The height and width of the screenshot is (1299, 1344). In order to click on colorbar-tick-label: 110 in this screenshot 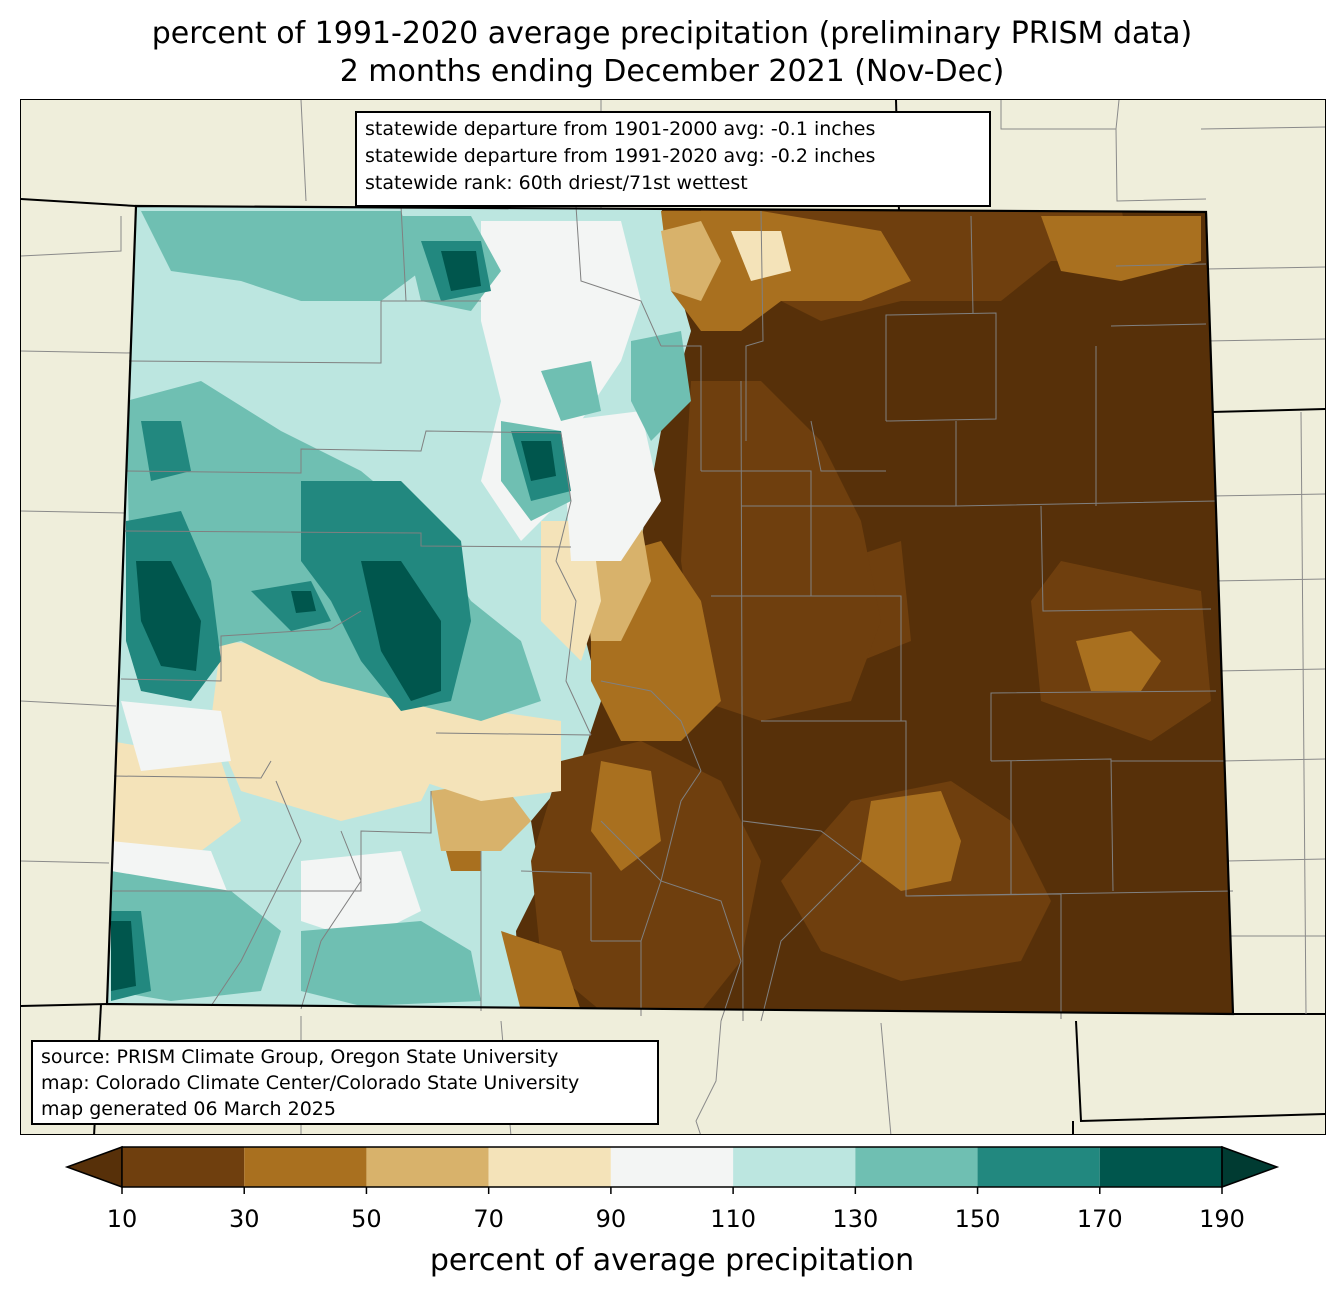, I will do `click(733, 1219)`.